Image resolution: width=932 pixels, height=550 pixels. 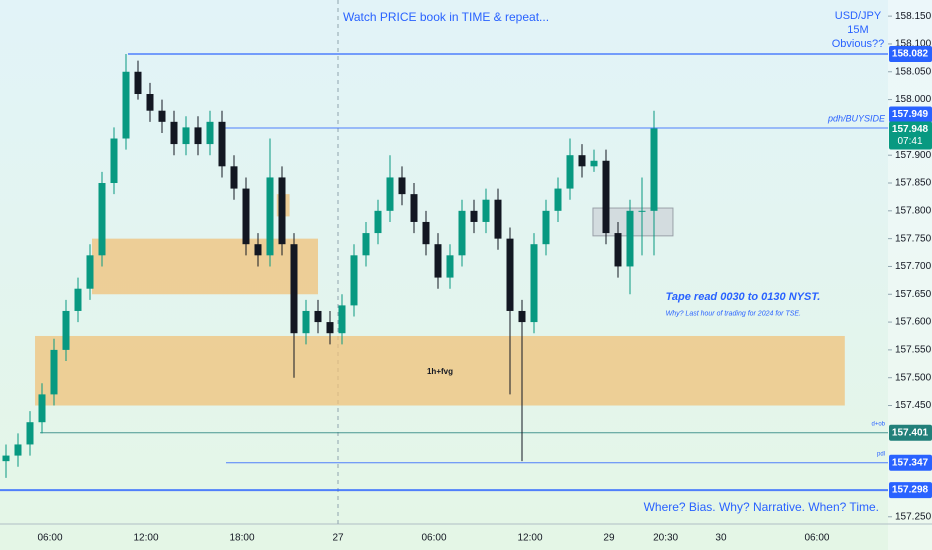 I want to click on y-tick-label: 157.700, so click(x=913, y=266).